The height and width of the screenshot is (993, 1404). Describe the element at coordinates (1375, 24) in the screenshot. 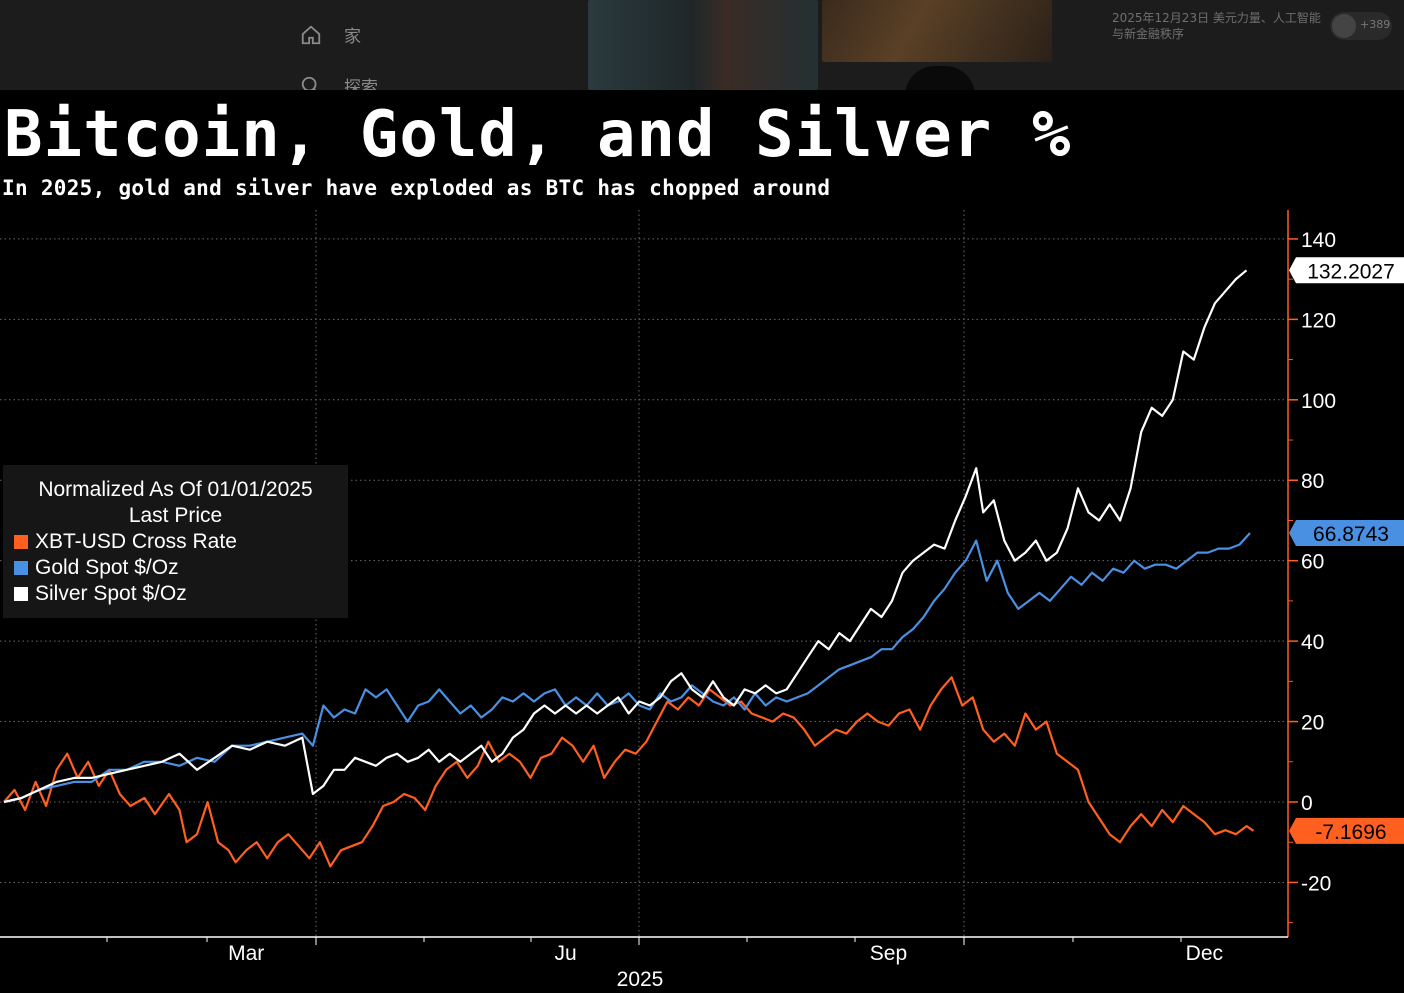

I see `follower-count: +389` at that location.